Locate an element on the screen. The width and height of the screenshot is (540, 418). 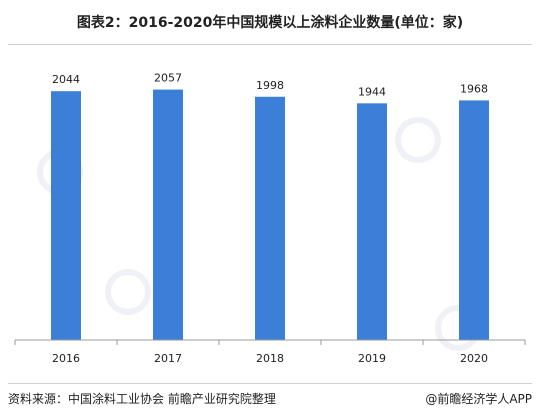
x-axis-tick-labels: 2016 2017 2018 2019 2020 is located at coordinates (270, 358).